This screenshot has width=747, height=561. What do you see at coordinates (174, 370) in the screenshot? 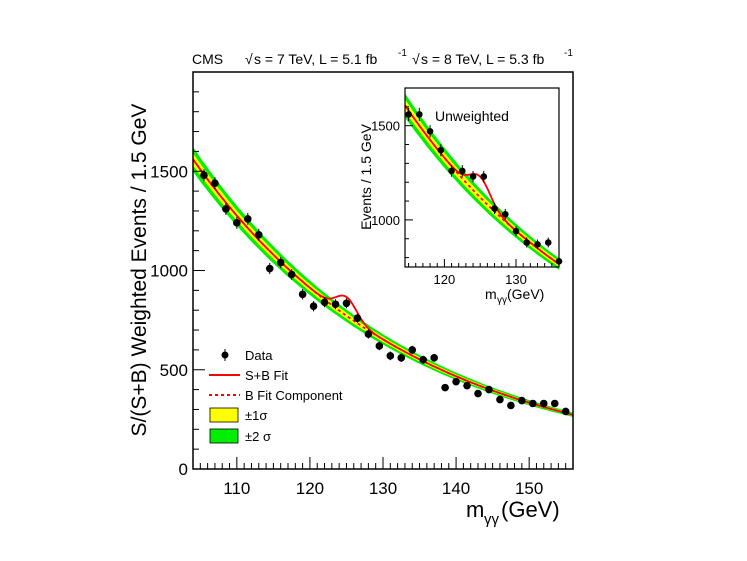
I see `y-tick-label: 500` at bounding box center [174, 370].